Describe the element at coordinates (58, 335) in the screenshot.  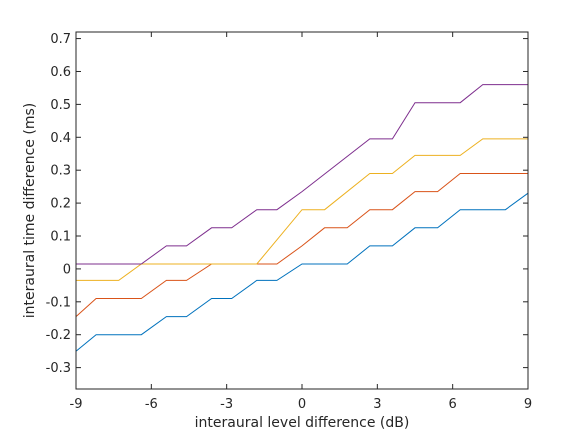
I see `y-tick-label: -0.2` at that location.